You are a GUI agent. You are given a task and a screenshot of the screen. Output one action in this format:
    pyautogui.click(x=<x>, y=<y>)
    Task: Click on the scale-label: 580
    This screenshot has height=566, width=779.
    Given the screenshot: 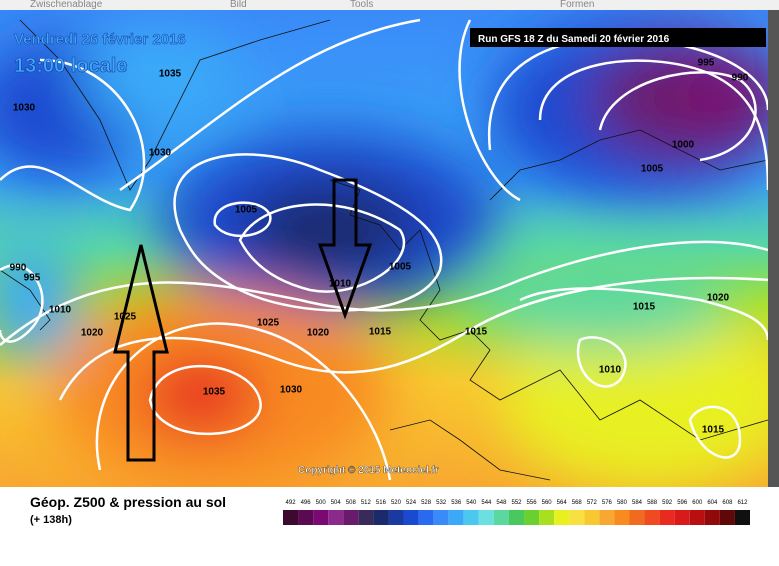 What is the action you would take?
    pyautogui.click(x=622, y=503)
    